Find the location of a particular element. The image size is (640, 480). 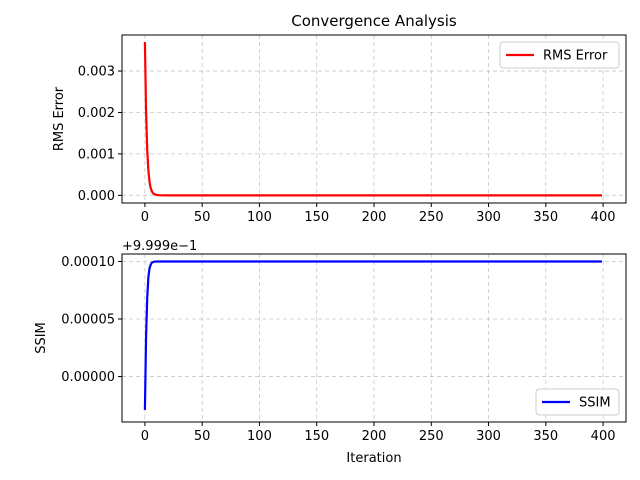

chart-title: Convergence Analysis is located at coordinates (374, 21).